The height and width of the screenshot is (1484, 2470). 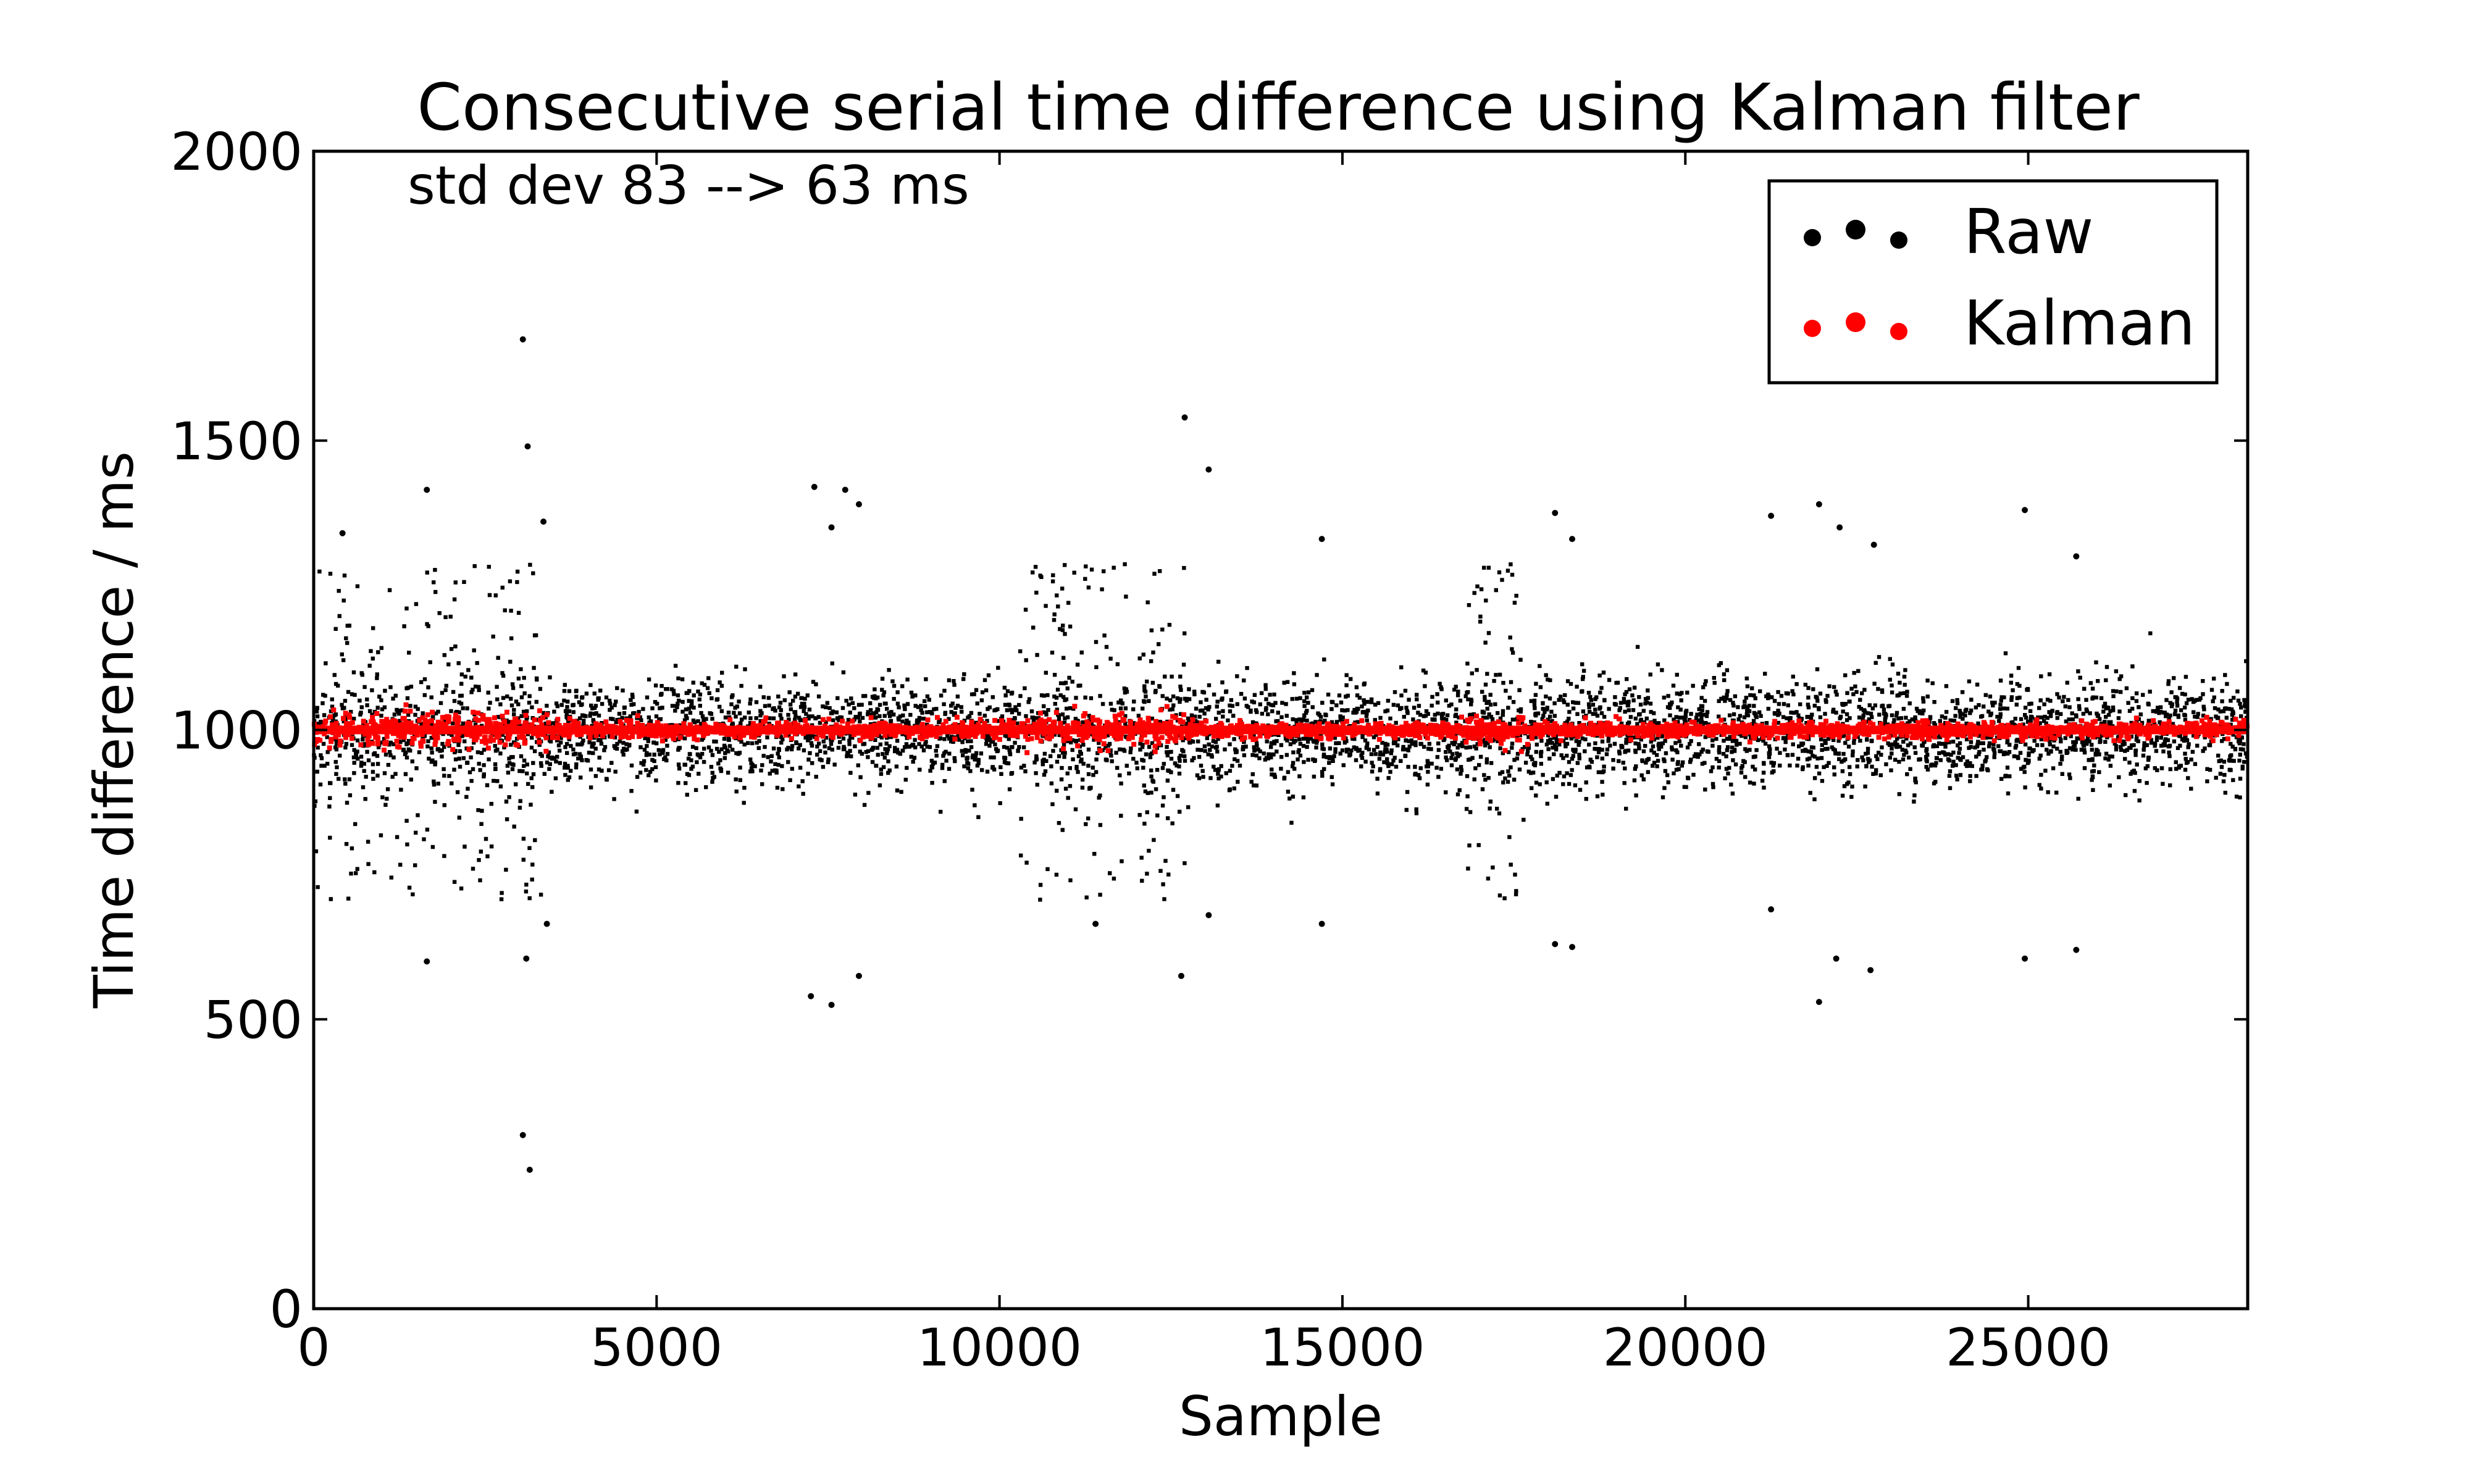 What do you see at coordinates (1000, 1347) in the screenshot?
I see `x-tick-label: 10000` at bounding box center [1000, 1347].